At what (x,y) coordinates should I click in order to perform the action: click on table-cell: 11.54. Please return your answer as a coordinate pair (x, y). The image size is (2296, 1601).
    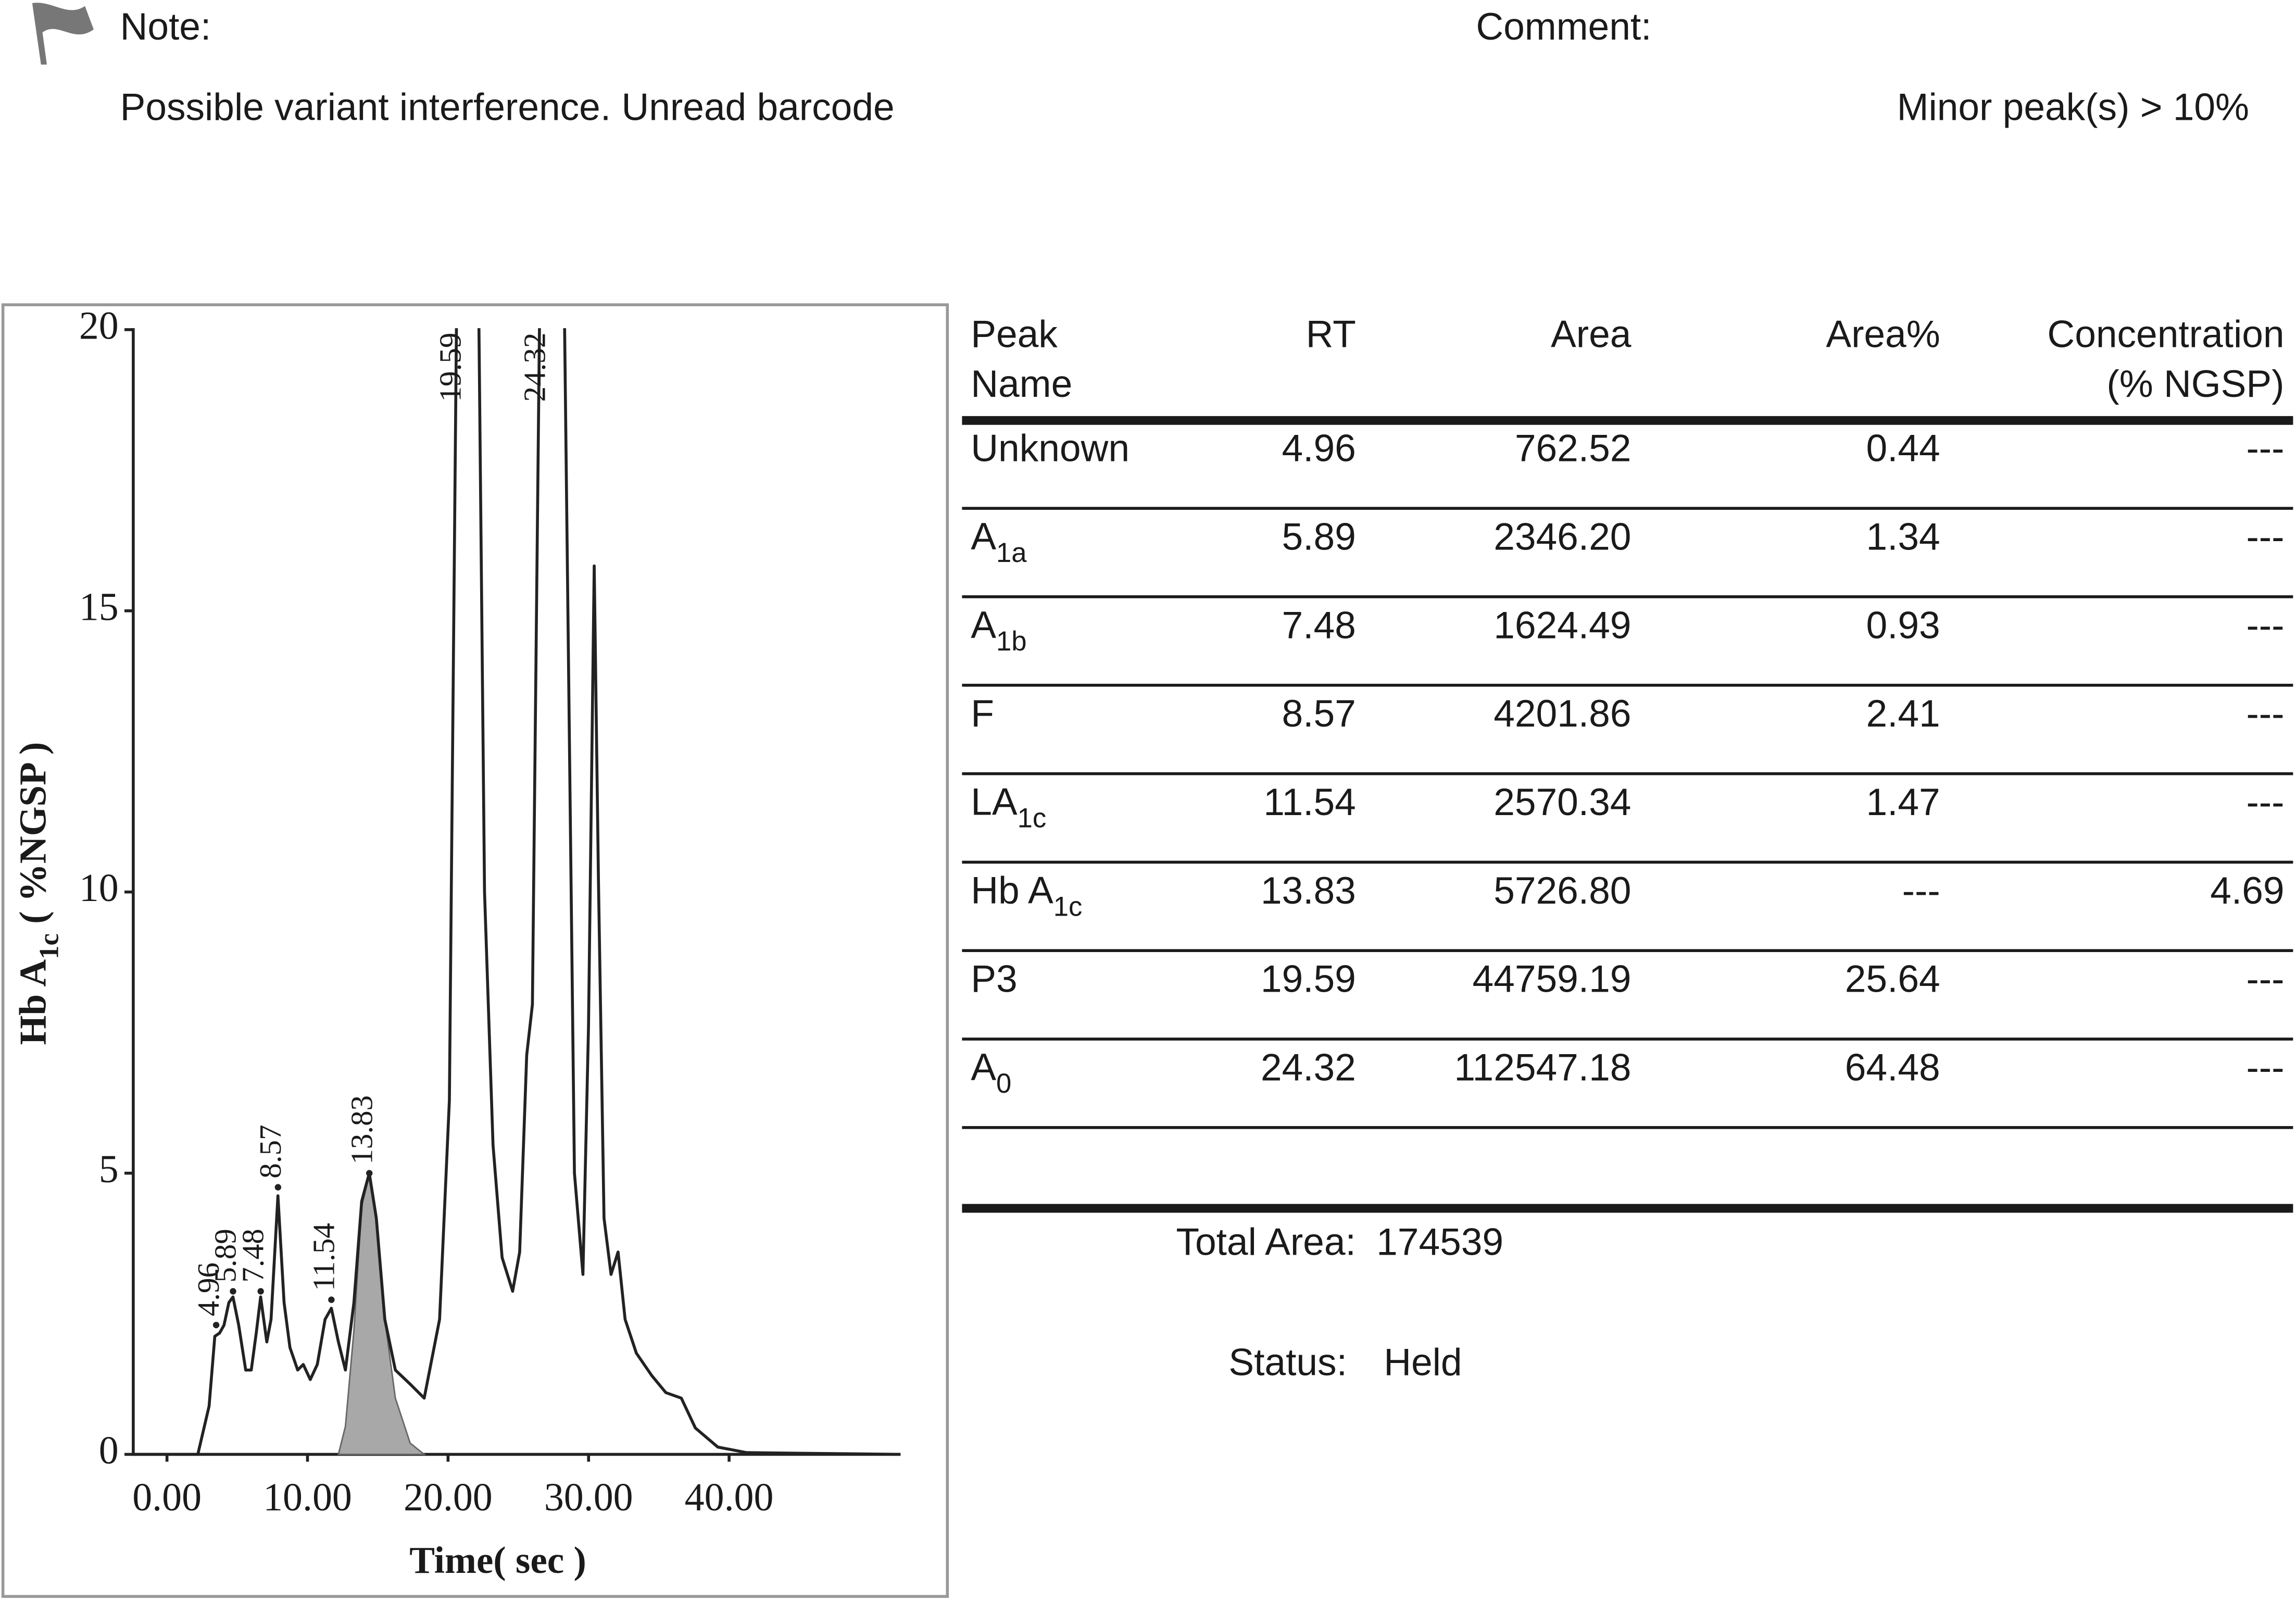
    Looking at the image, I should click on (1309, 802).